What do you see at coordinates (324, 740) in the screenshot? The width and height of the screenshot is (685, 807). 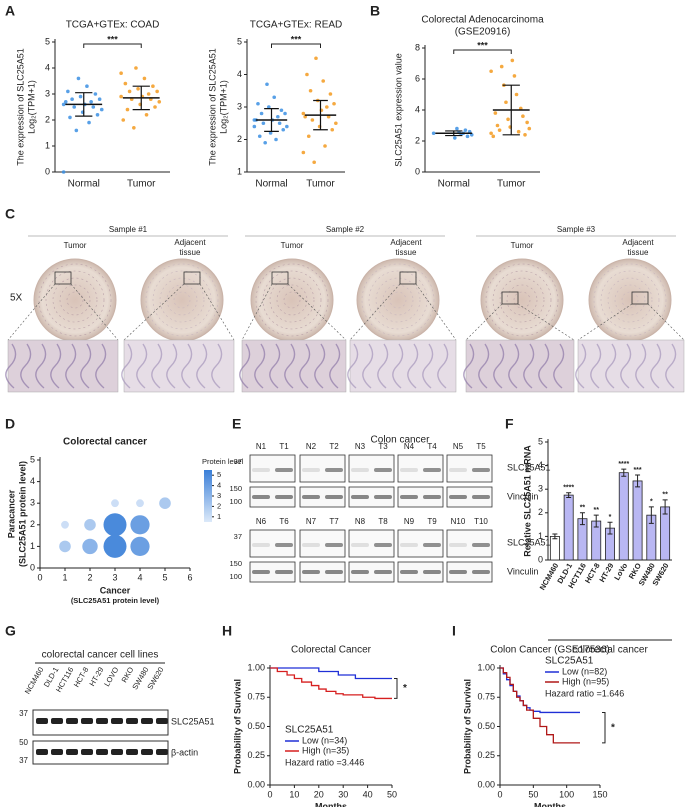 I see `legend-label: Low (n=34)` at bounding box center [324, 740].